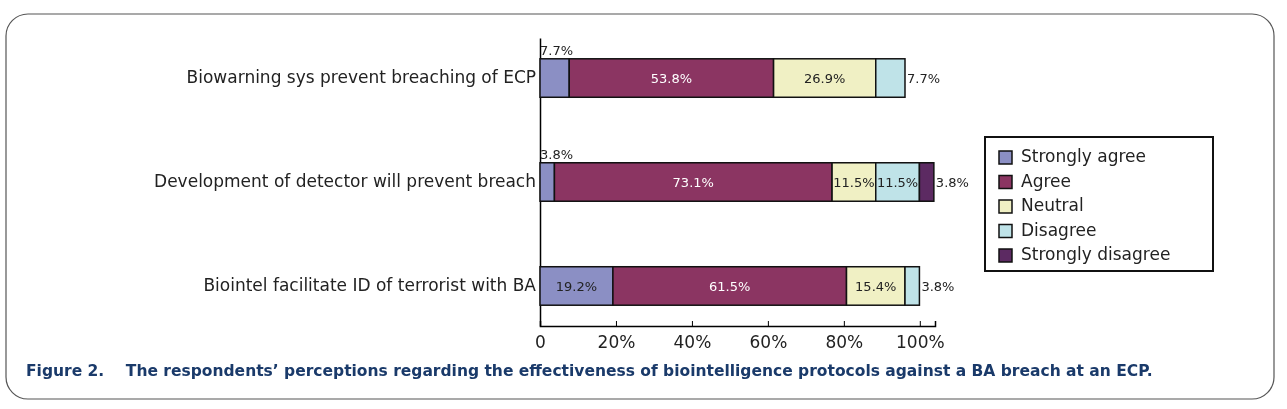  What do you see at coordinates (825, 78) in the screenshot?
I see `data-label: 26.9%` at bounding box center [825, 78].